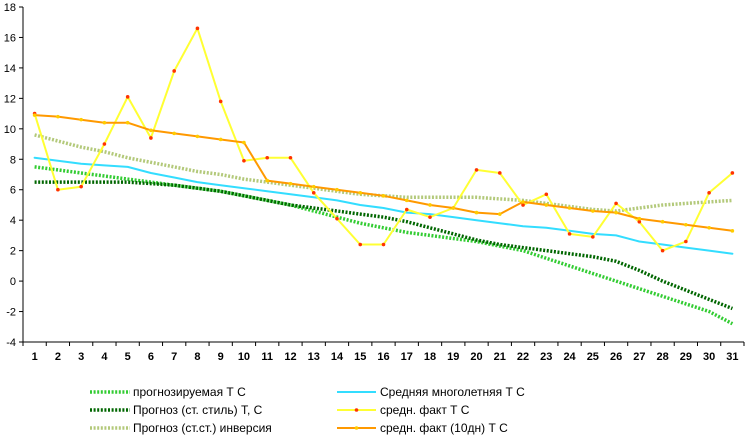 The width and height of the screenshot is (756, 438). What do you see at coordinates (452, 392) in the screenshot?
I see `legend-label: Средняя многолетняя Т С` at bounding box center [452, 392].